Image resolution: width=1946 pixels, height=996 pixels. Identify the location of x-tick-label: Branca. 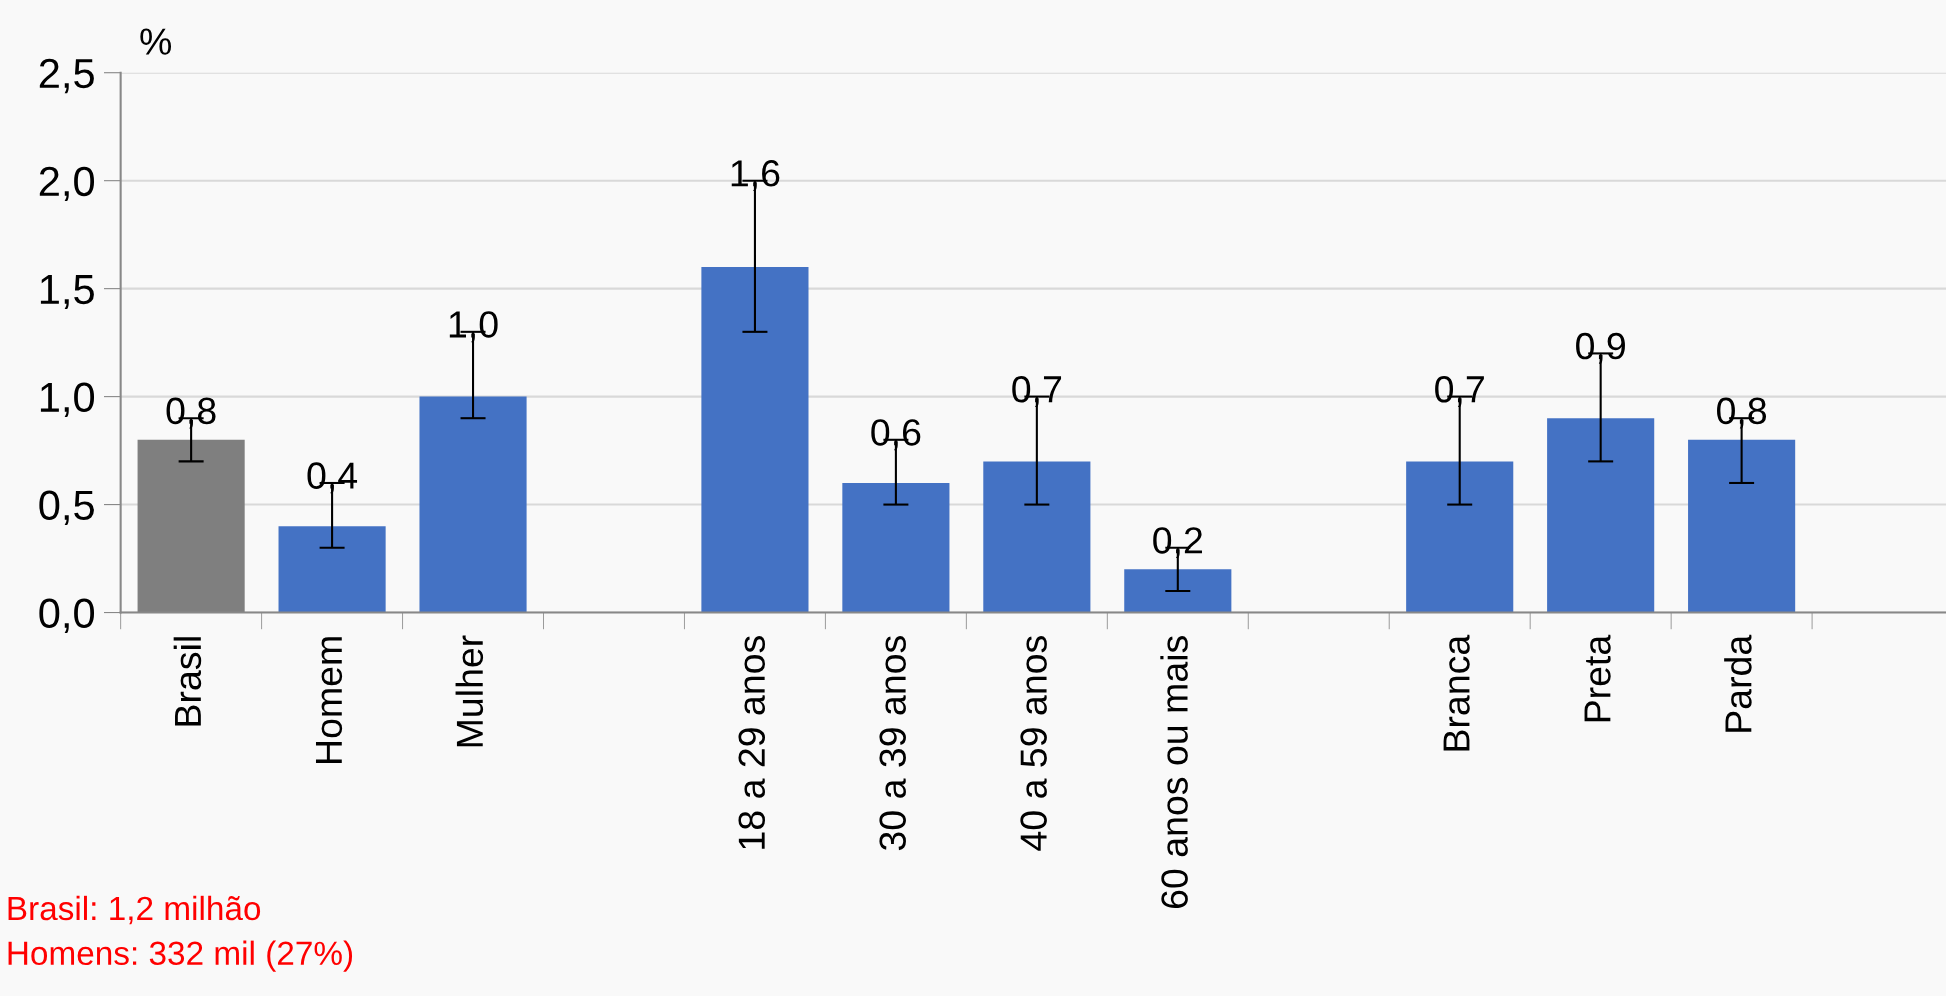
(1456, 692).